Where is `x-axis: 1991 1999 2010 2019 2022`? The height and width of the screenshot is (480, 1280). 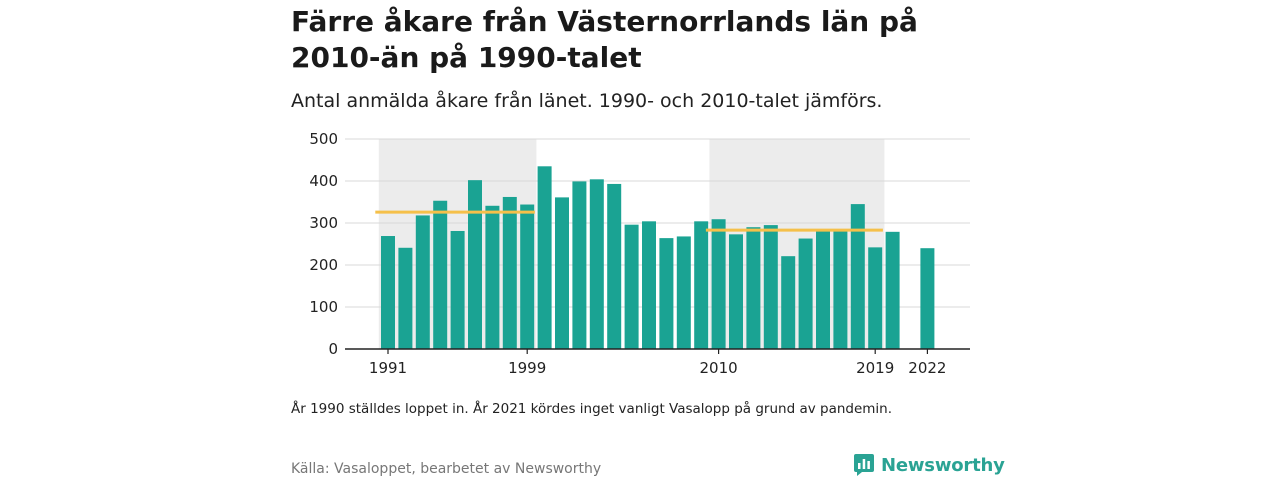 x-axis: 1991 1999 2010 2019 2022 is located at coordinates (657, 362).